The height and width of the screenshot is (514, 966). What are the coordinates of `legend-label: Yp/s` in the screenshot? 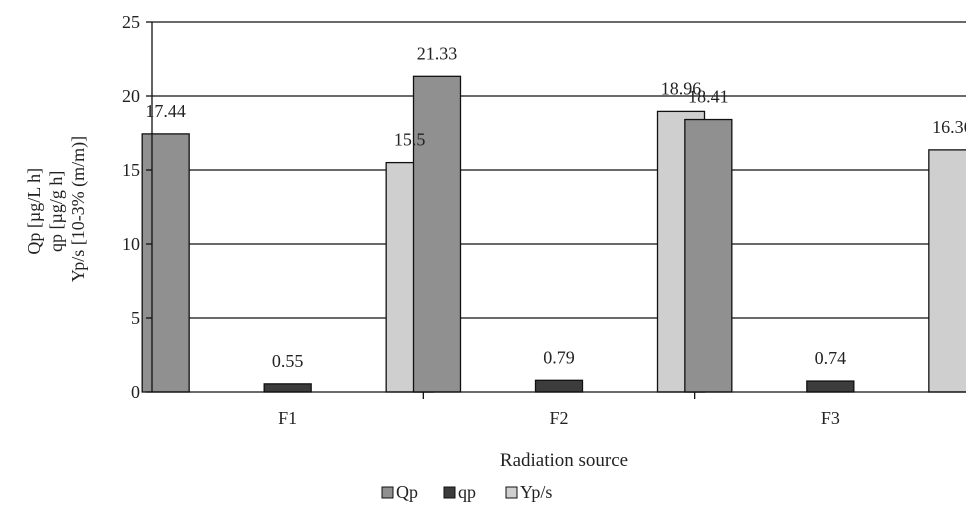 It's located at (536, 492).